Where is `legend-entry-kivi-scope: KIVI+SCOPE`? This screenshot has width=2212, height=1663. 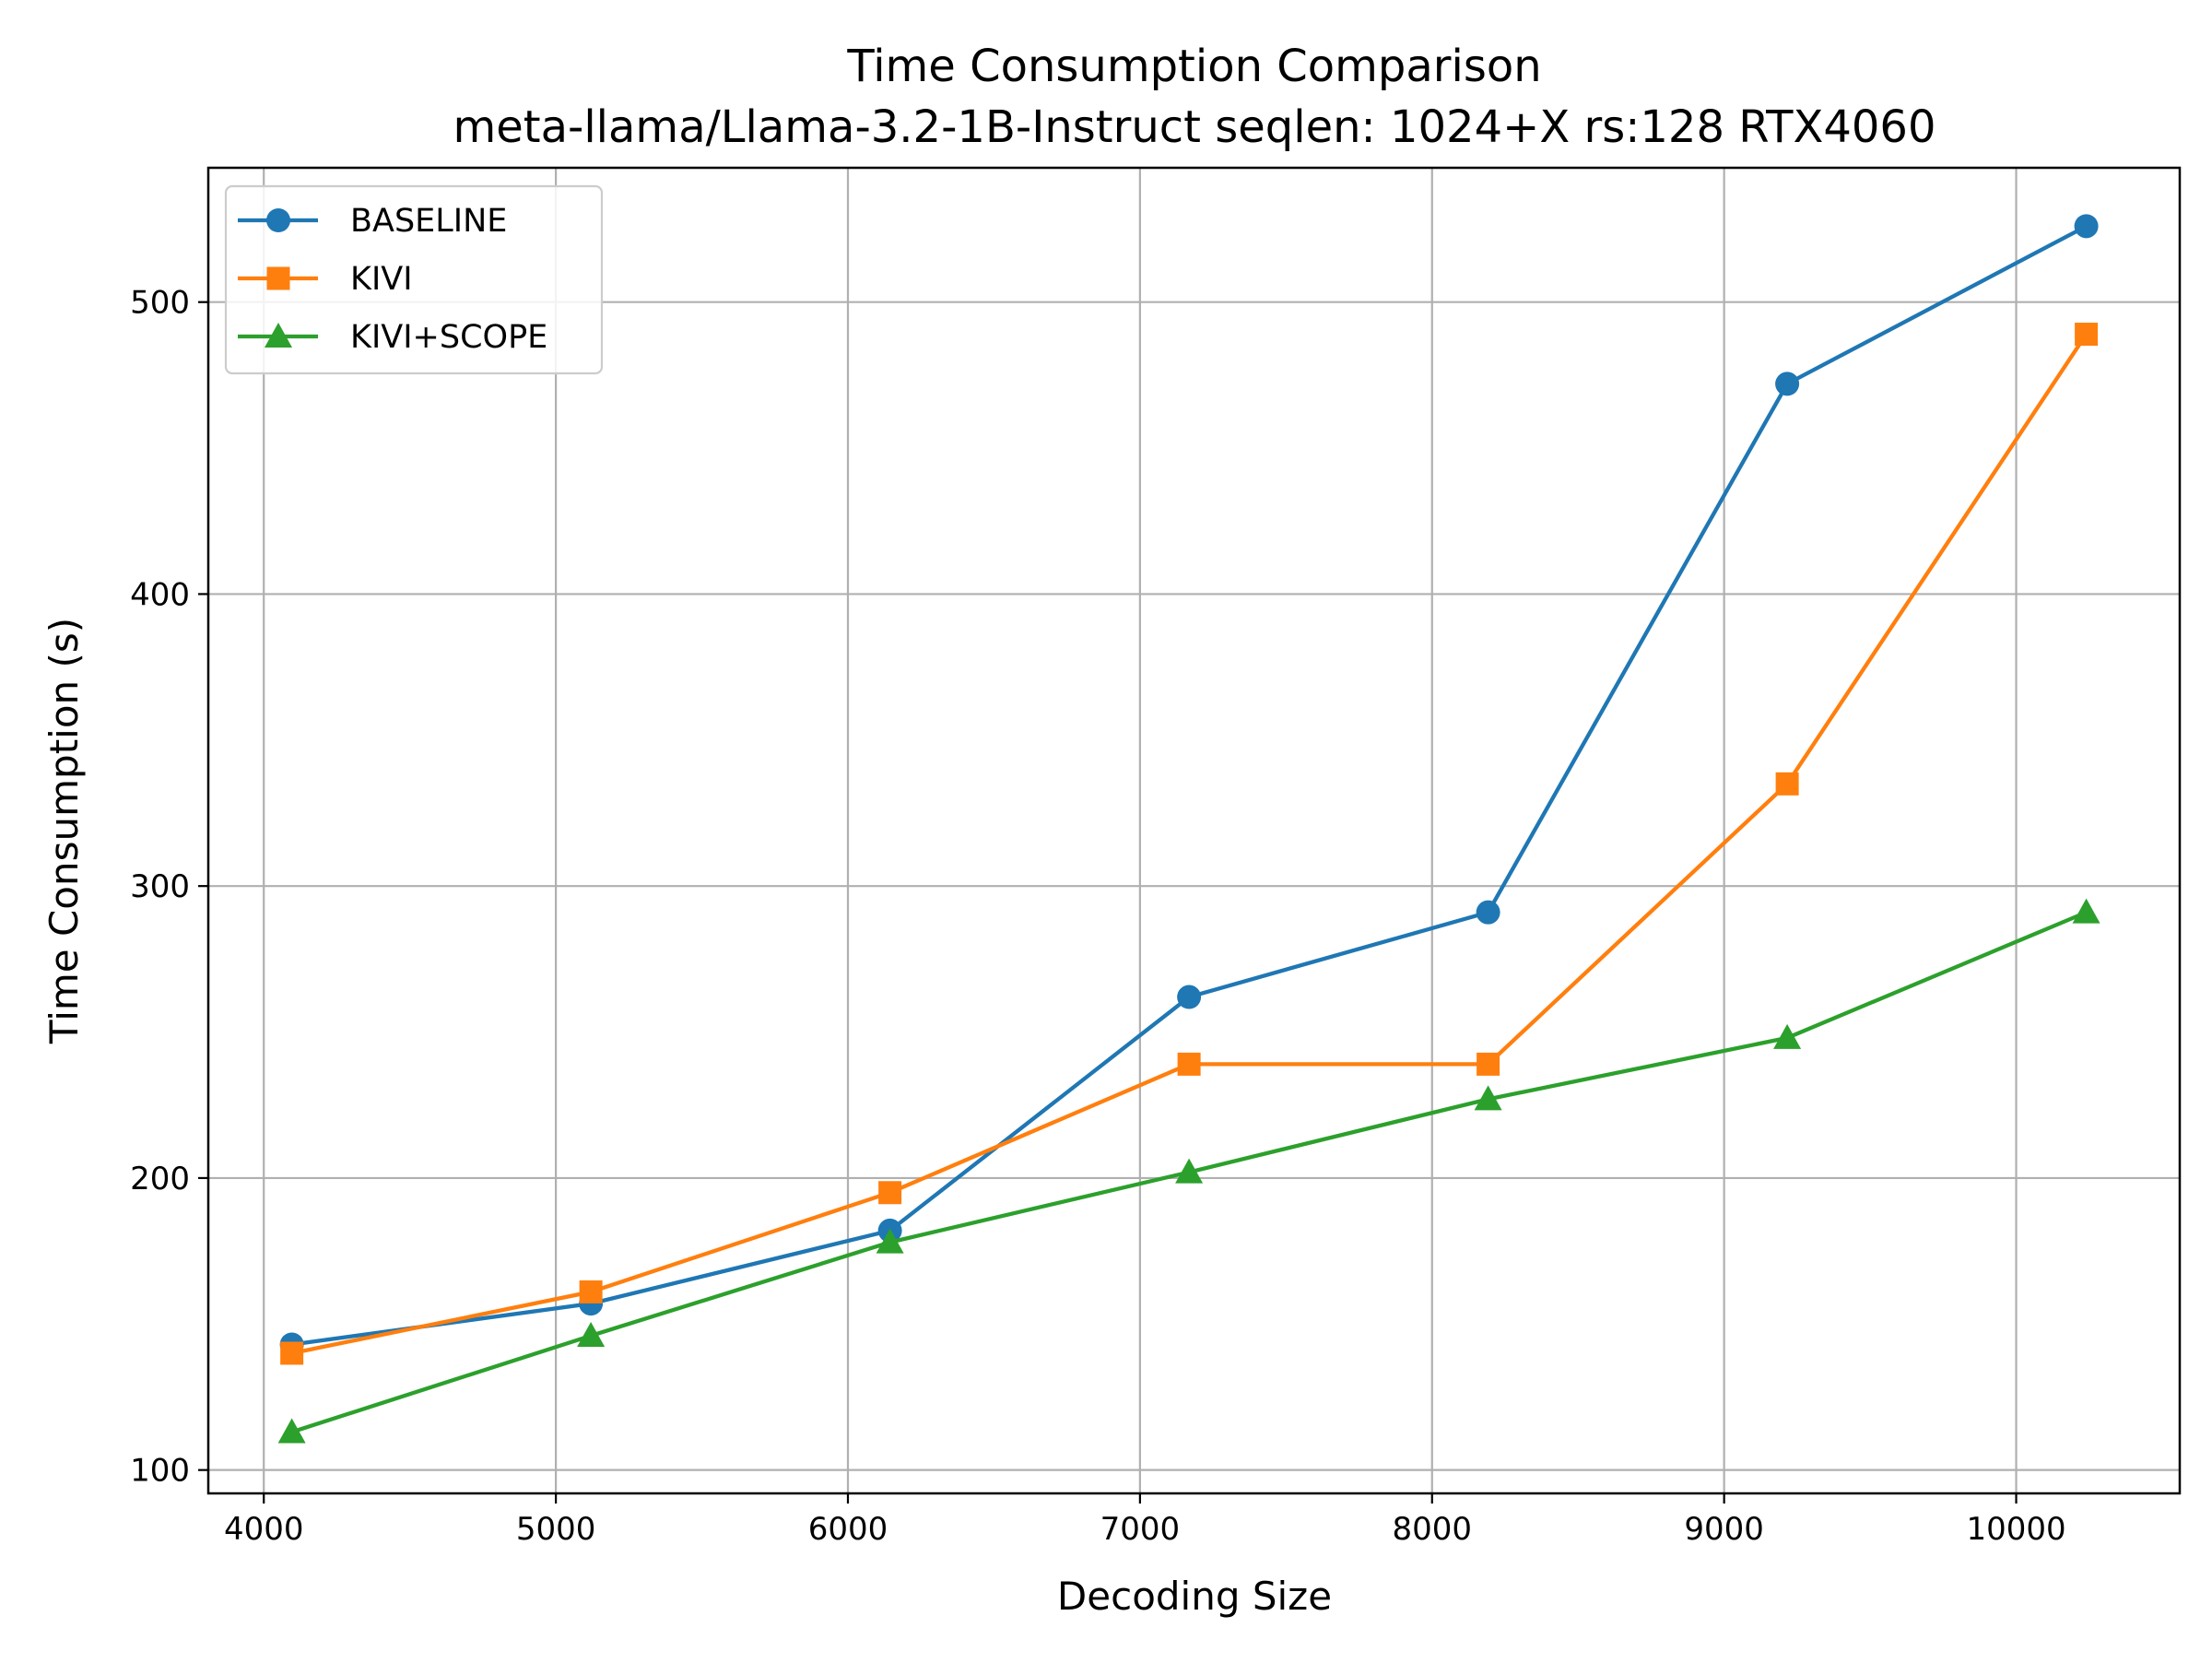
legend-entry-kivi-scope: KIVI+SCOPE is located at coordinates (392, 337).